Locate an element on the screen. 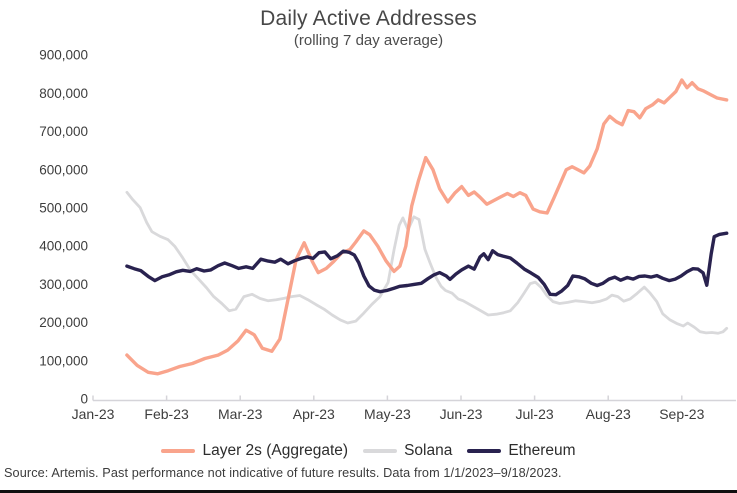 The height and width of the screenshot is (493, 737). svg-text: 100,000 is located at coordinates (63, 360).